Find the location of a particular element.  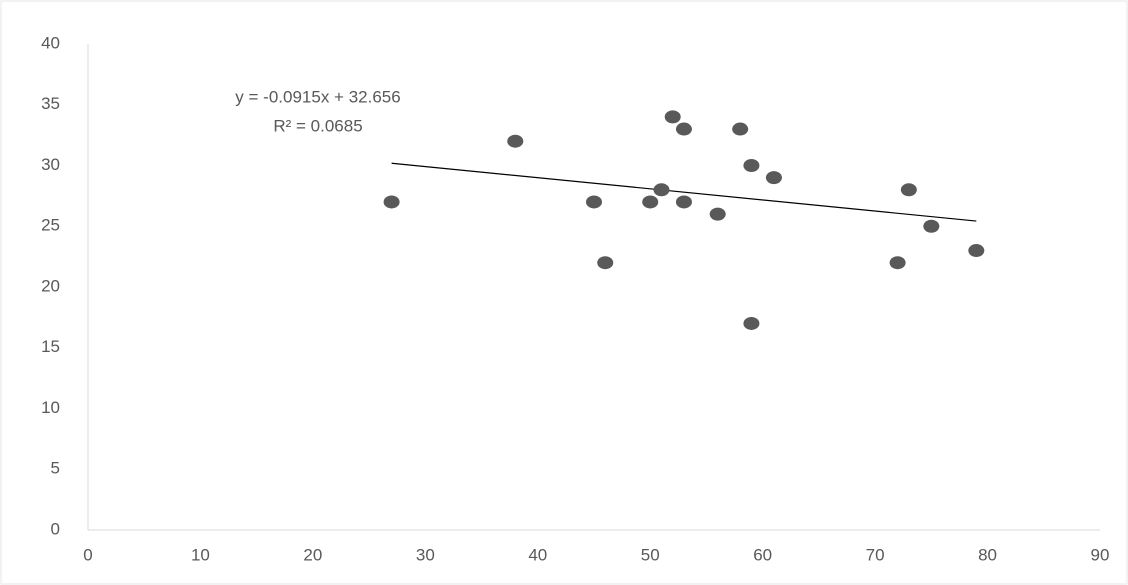

x-tick-label: 10 is located at coordinates (200, 554).